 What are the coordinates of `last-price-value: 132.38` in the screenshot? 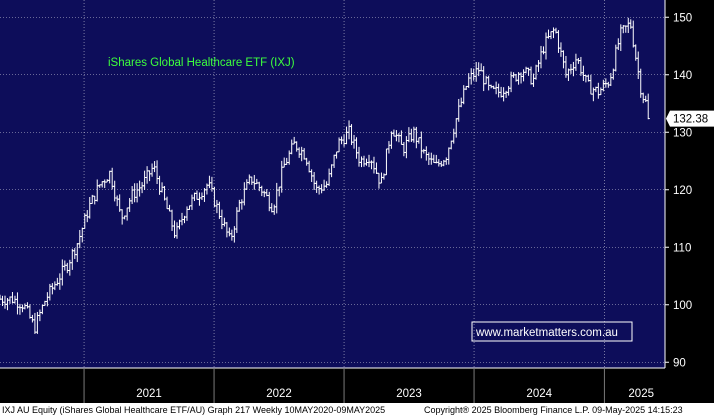 It's located at (690, 120).